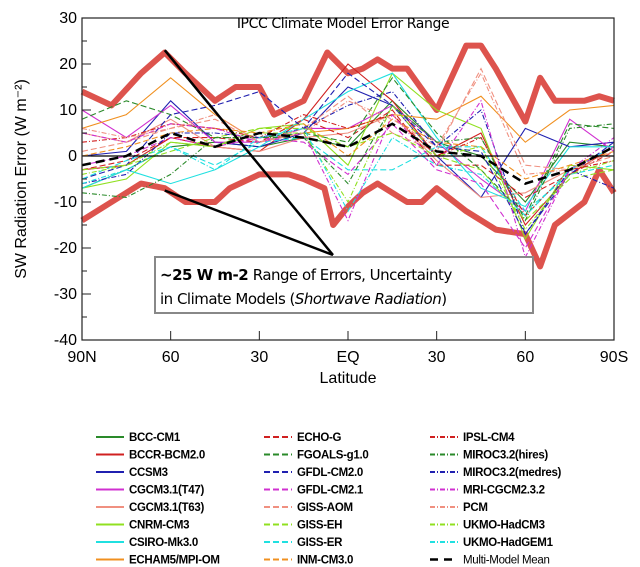  What do you see at coordinates (347, 83) in the screenshot?
I see `upper-envelope-line` at bounding box center [347, 83].